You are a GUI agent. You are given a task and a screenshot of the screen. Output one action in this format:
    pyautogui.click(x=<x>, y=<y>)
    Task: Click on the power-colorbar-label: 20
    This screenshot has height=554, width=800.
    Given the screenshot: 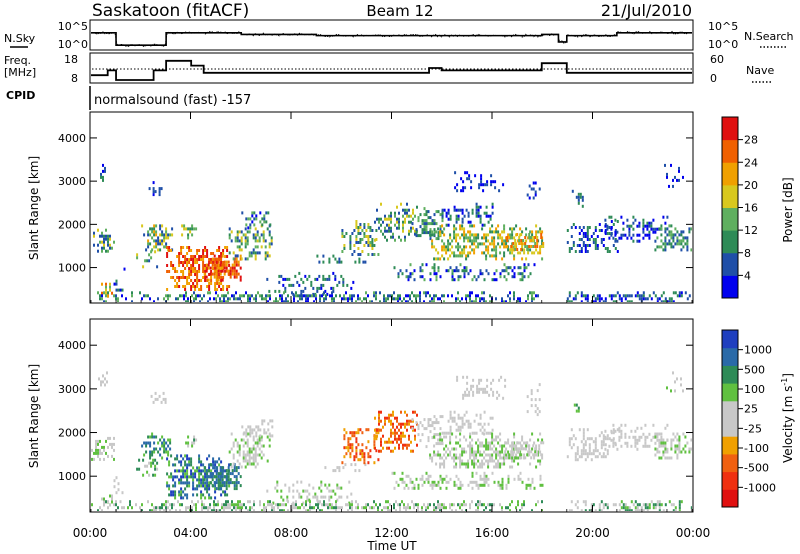 What is the action you would take?
    pyautogui.click(x=751, y=185)
    